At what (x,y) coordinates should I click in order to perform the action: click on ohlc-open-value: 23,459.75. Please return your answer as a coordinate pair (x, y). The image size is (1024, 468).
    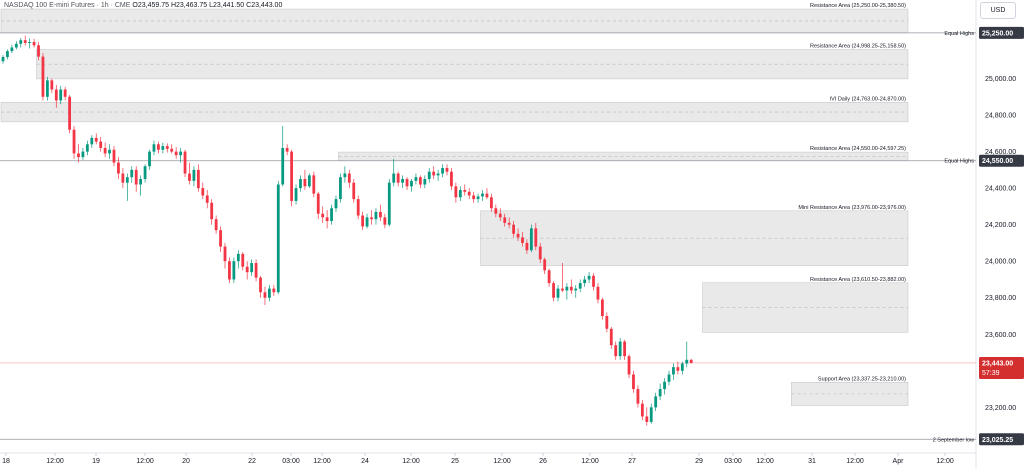
    Looking at the image, I should click on (153, 5).